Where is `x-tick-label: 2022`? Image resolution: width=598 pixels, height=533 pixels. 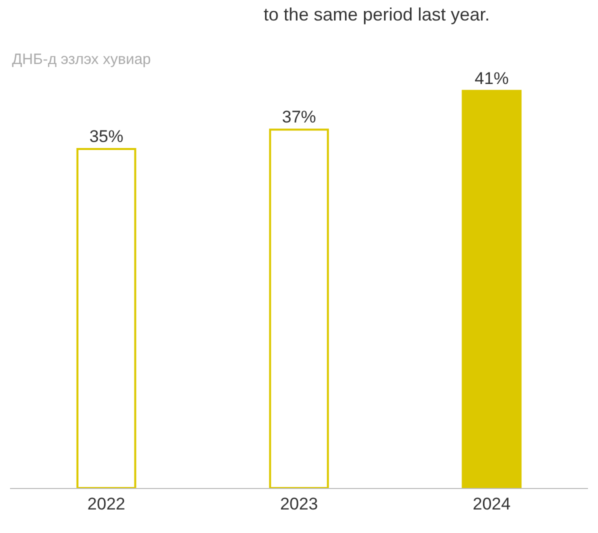
x-tick-label: 2022 is located at coordinates (106, 504).